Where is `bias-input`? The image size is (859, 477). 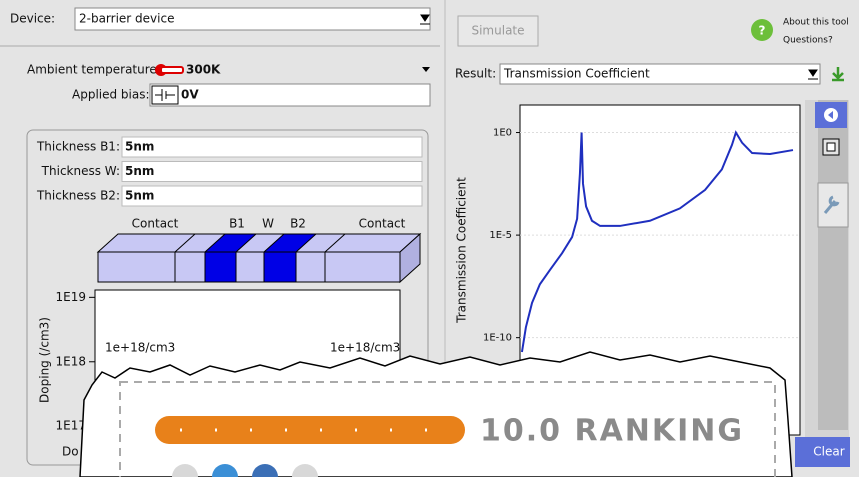
bias-input is located at coordinates (290, 95).